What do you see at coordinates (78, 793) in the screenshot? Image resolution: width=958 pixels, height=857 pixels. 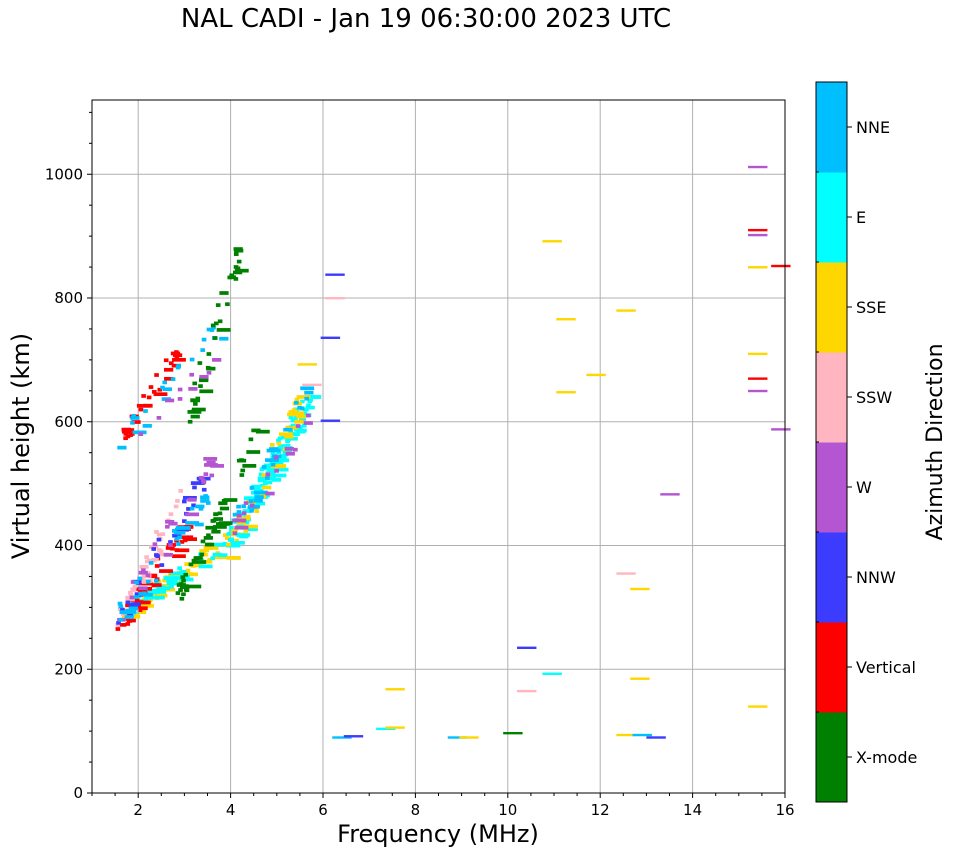 I see `y-tick-label: 0` at bounding box center [78, 793].